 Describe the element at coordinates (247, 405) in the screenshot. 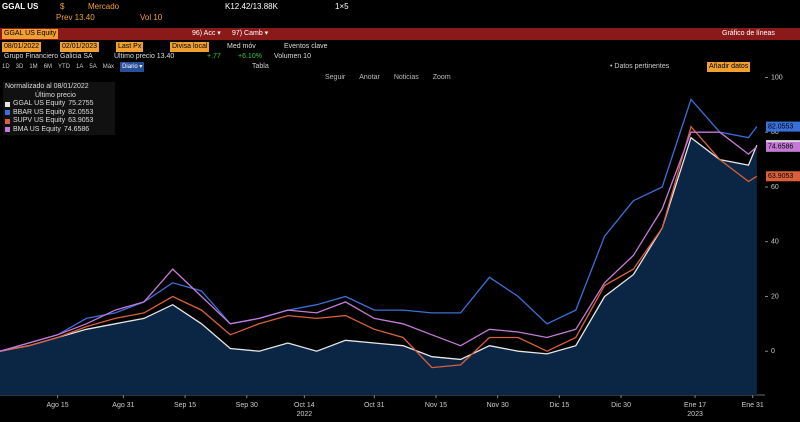

I see `x-tick-label: Sep 30` at that location.